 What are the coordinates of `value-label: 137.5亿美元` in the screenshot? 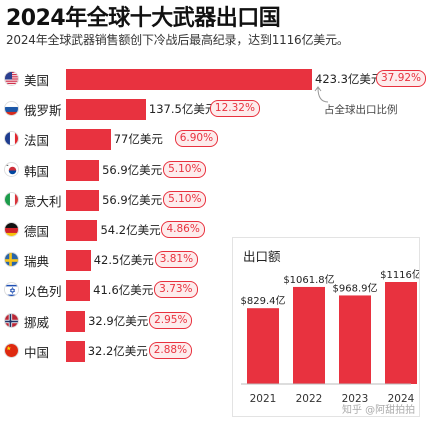 It's located at (182, 109).